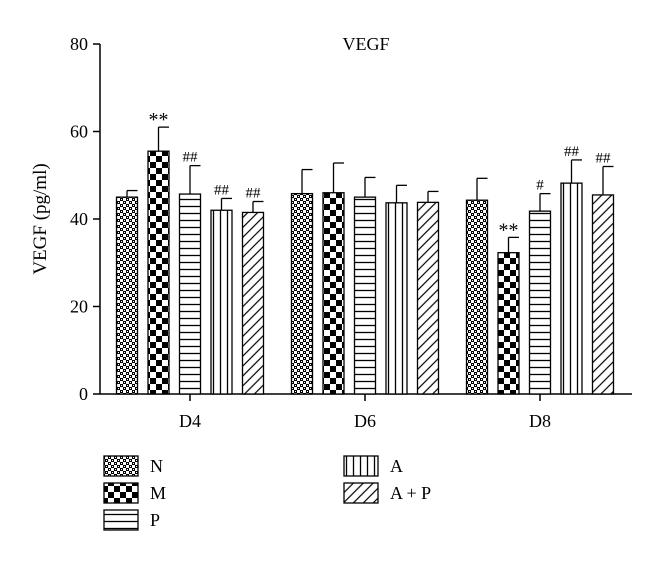 The height and width of the screenshot is (562, 660). Describe the element at coordinates (396, 466) in the screenshot. I see `legend-label: A` at that location.